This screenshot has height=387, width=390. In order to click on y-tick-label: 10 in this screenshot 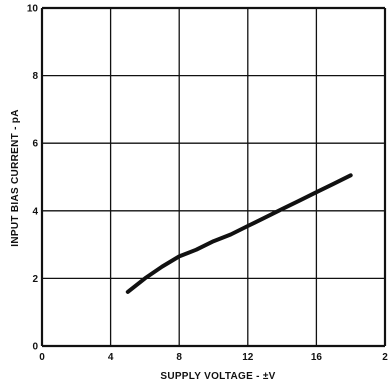, I will do `click(33, 9)`.